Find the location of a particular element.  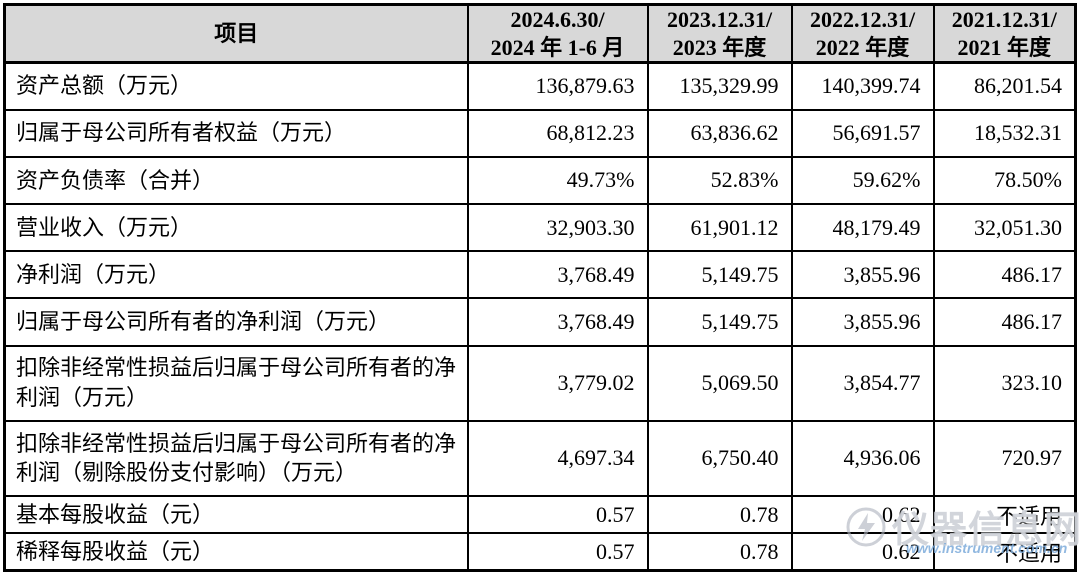

cell-value: 136,879.63 is located at coordinates (557, 86).